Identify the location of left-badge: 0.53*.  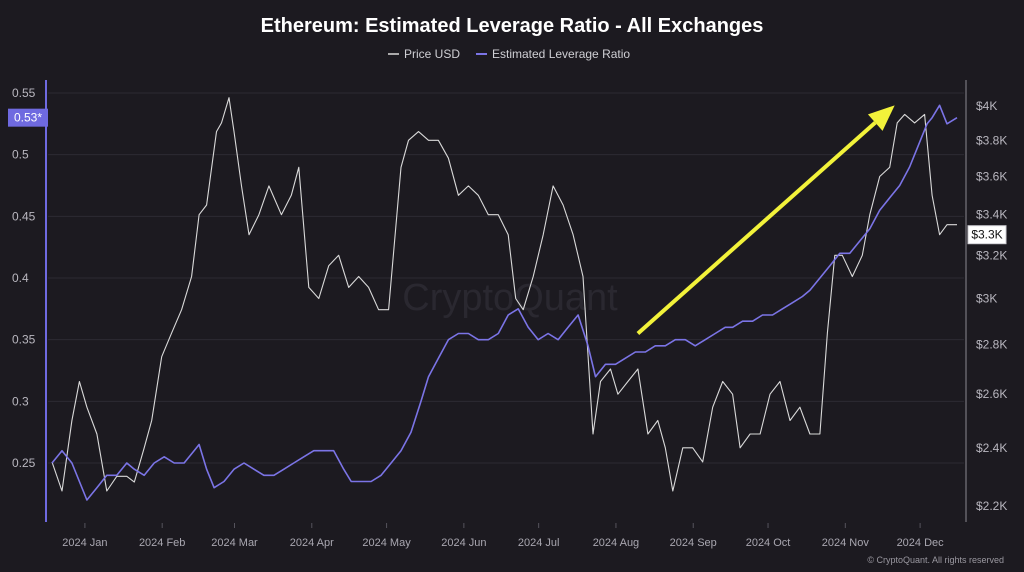
(28, 117).